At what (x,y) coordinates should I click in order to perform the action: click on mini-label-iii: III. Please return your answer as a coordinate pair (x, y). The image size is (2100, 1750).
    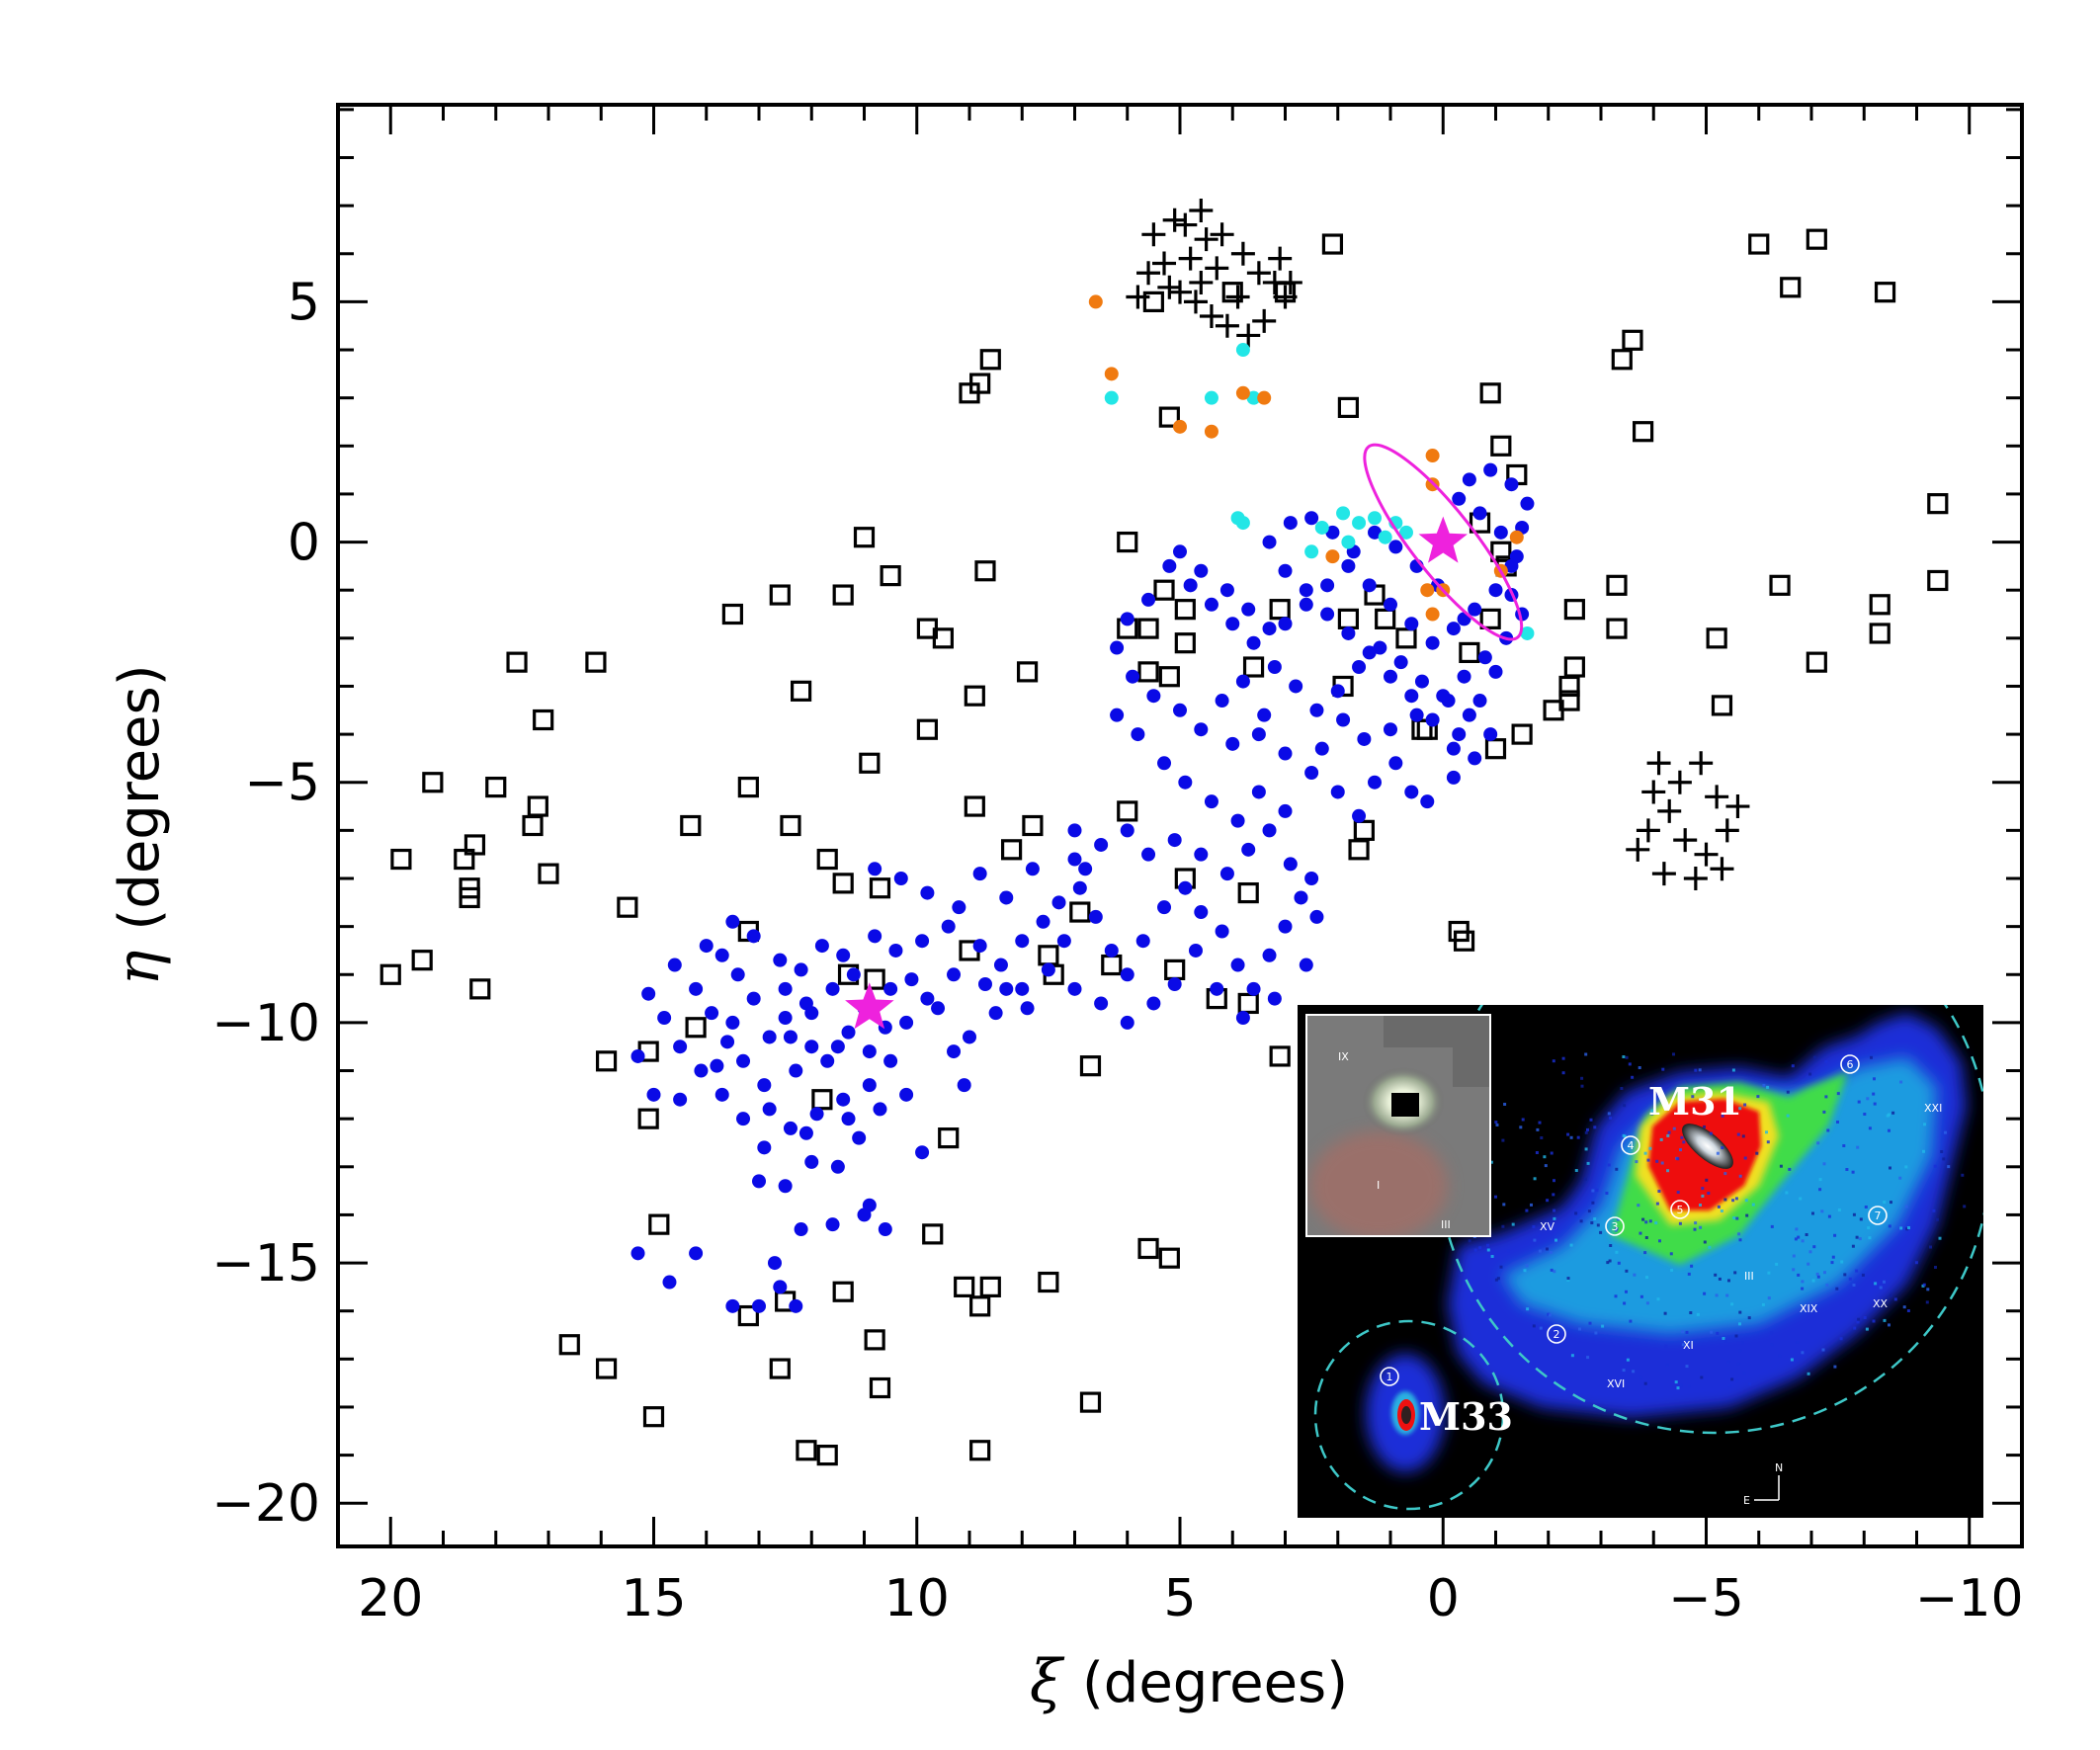
    Looking at the image, I should click on (1446, 1224).